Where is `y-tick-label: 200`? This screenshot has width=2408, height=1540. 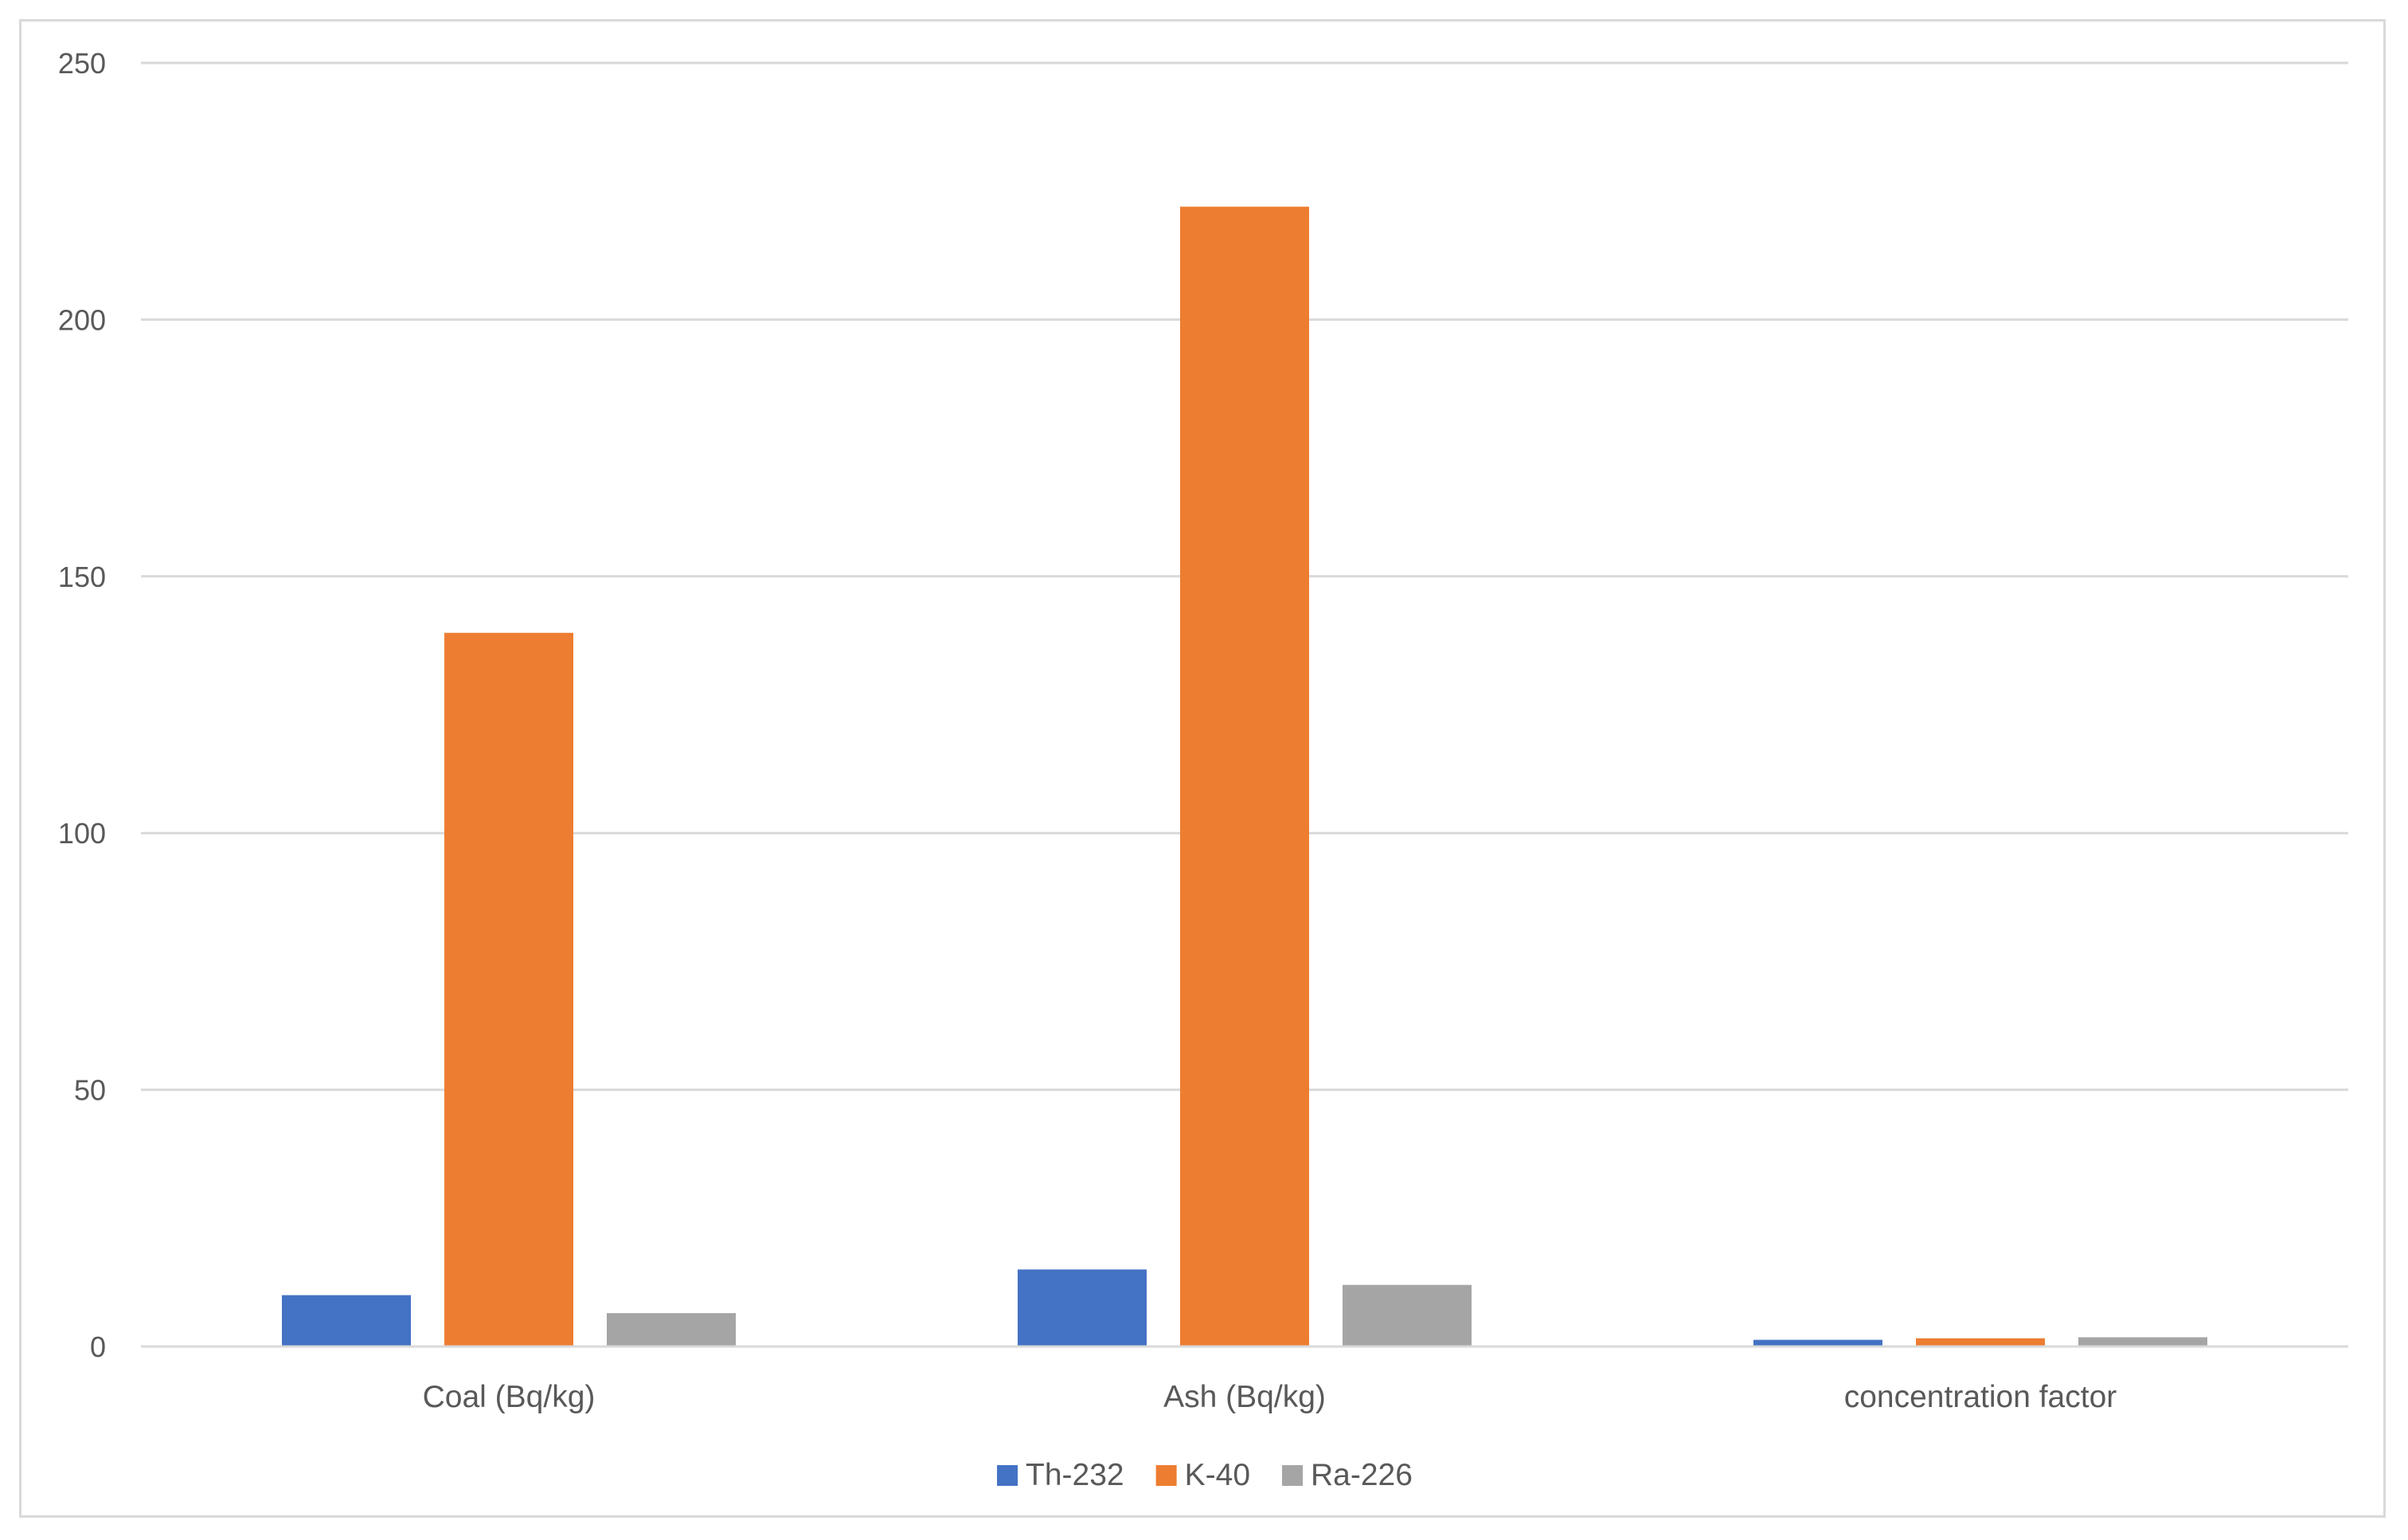
y-tick-label: 200 is located at coordinates (82, 319).